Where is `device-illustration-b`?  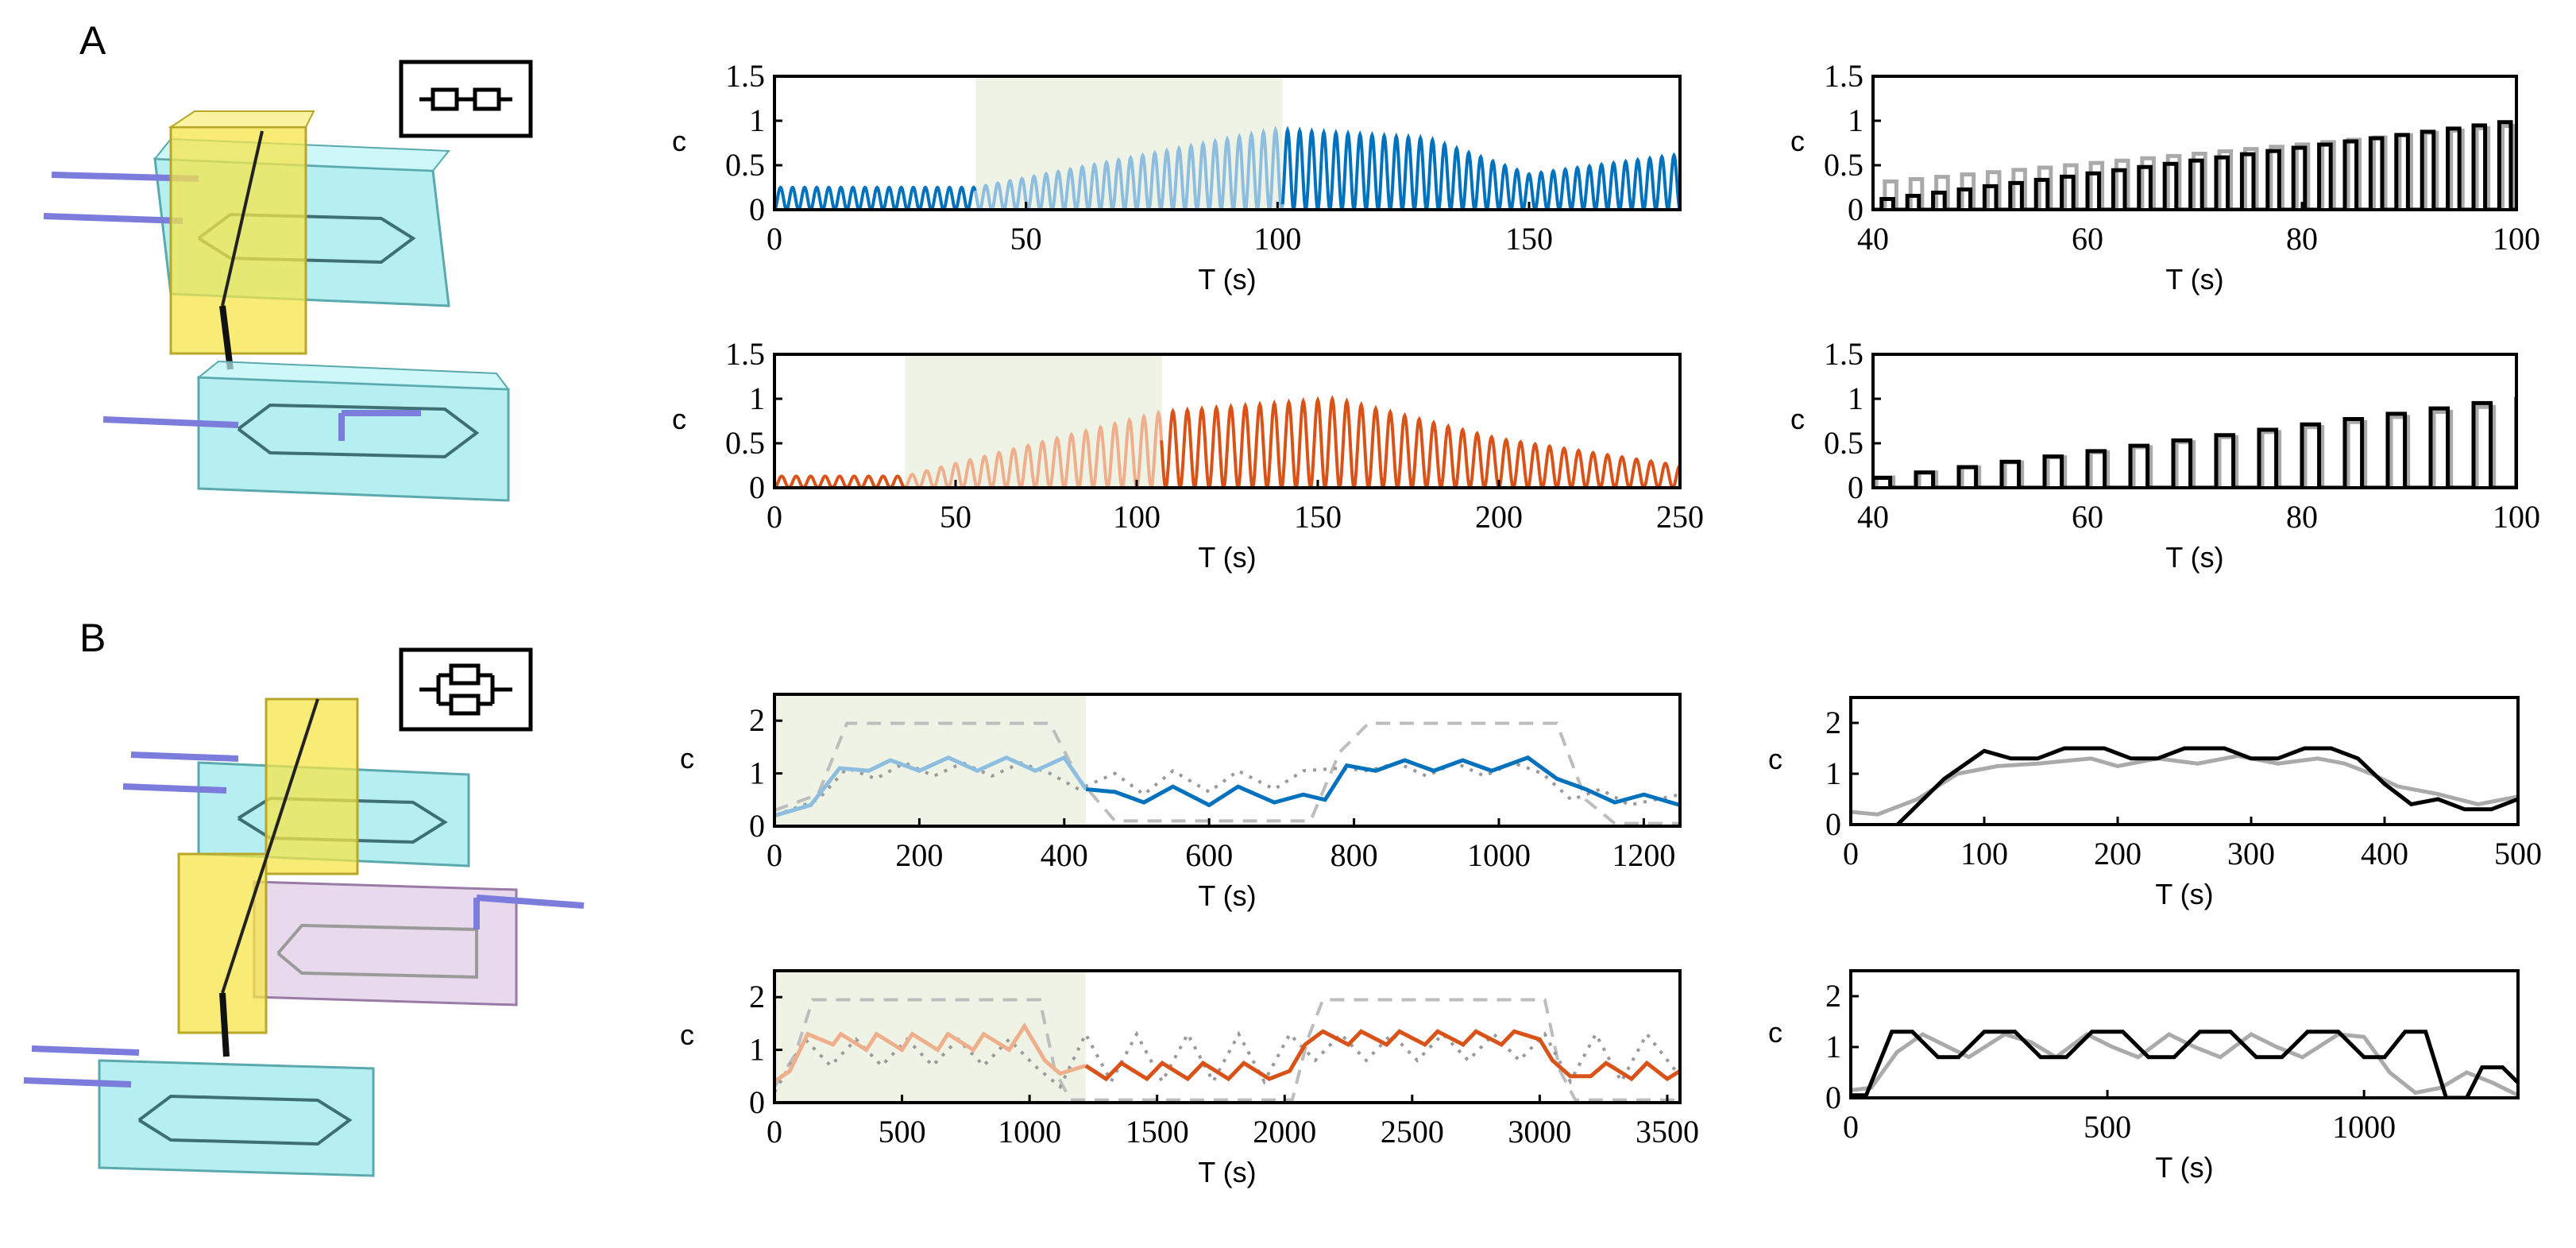
device-illustration-b is located at coordinates (304, 912).